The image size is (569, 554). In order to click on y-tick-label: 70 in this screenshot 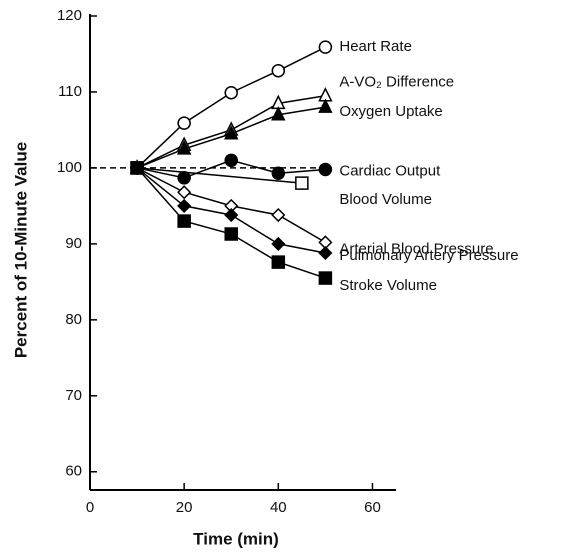, I will do `click(73, 395)`.